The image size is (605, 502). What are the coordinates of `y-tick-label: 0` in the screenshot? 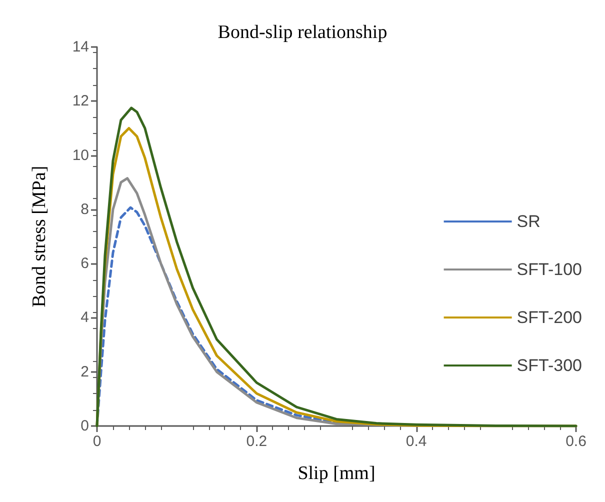 It's located at (84, 426).